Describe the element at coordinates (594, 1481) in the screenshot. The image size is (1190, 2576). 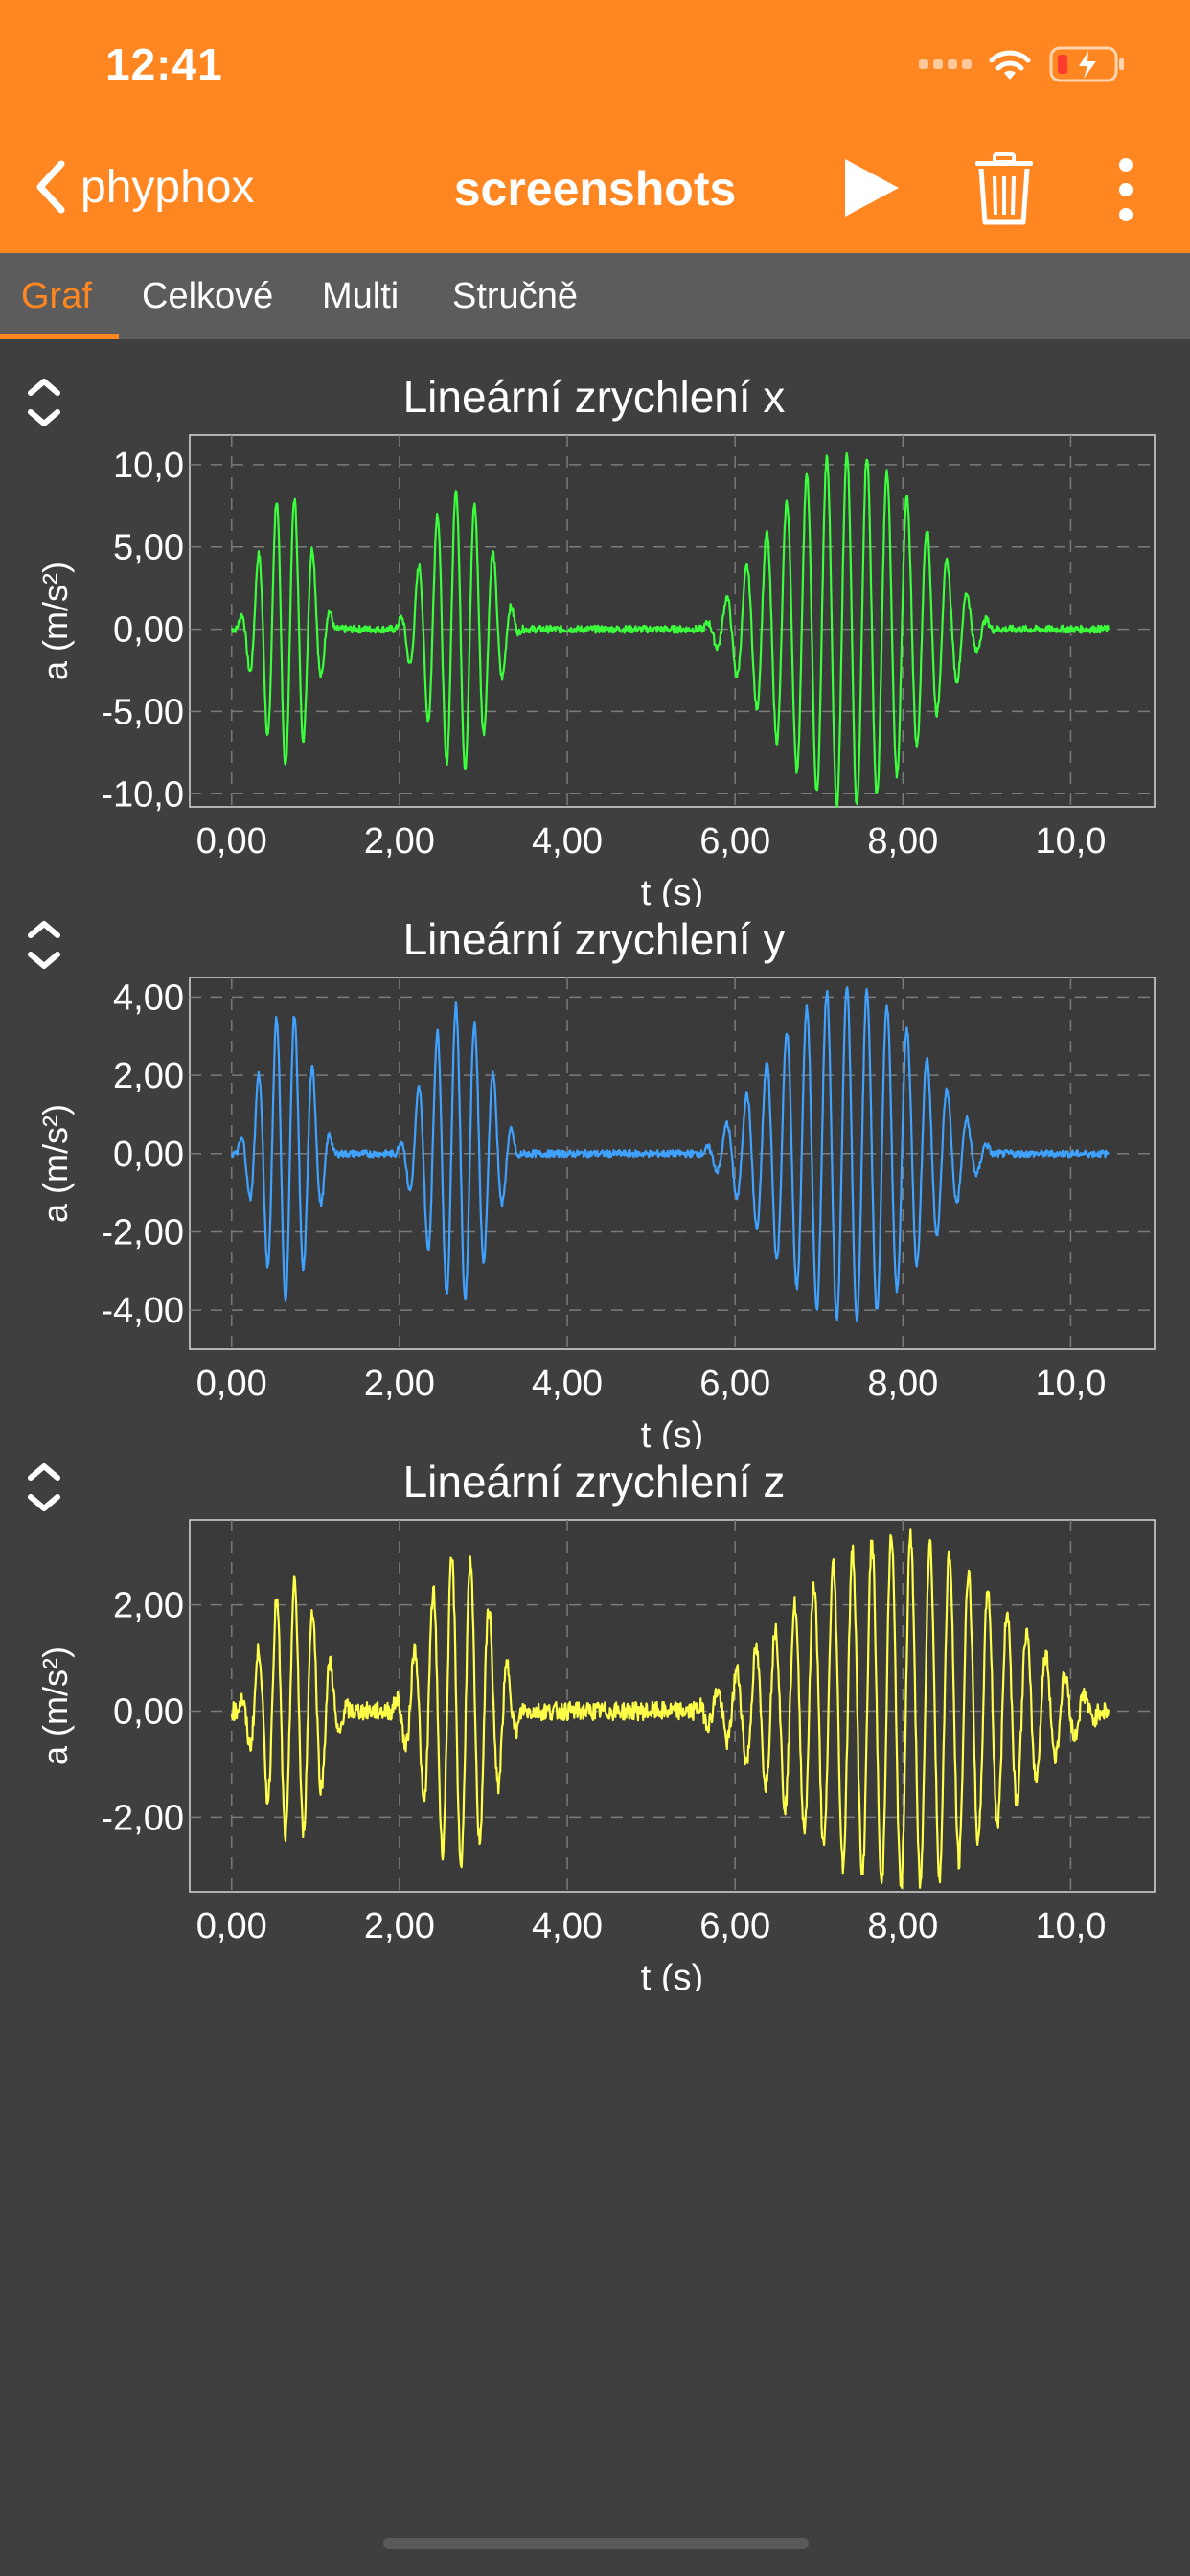
I see `chart-title: Lineární zrychlení z` at that location.